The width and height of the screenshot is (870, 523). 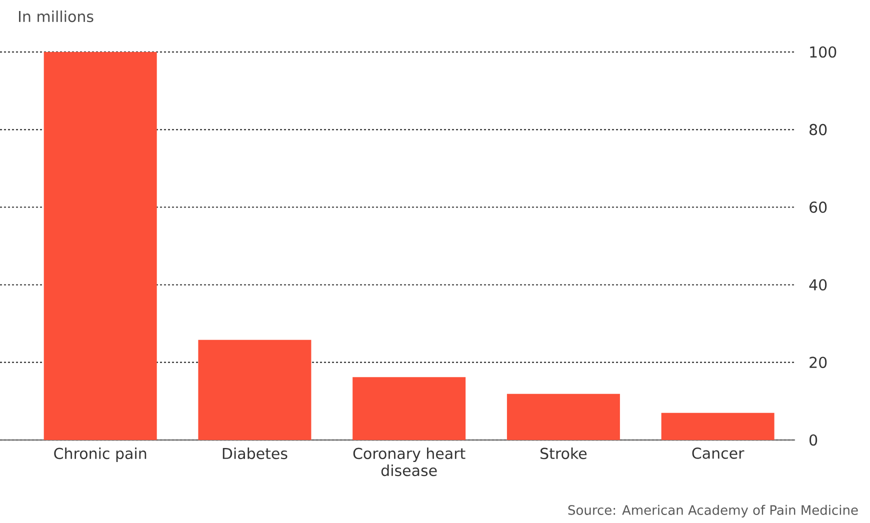 What do you see at coordinates (818, 207) in the screenshot?
I see `y-tick-label: 60` at bounding box center [818, 207].